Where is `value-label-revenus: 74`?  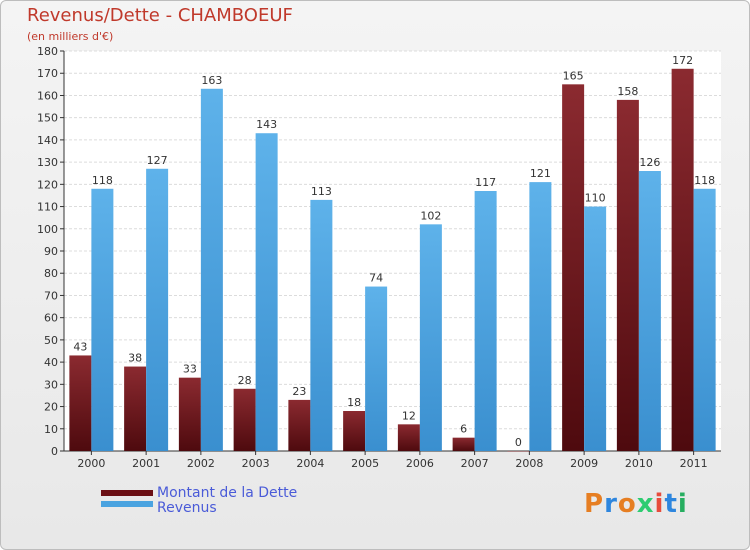 value-label-revenus: 74 is located at coordinates (376, 278).